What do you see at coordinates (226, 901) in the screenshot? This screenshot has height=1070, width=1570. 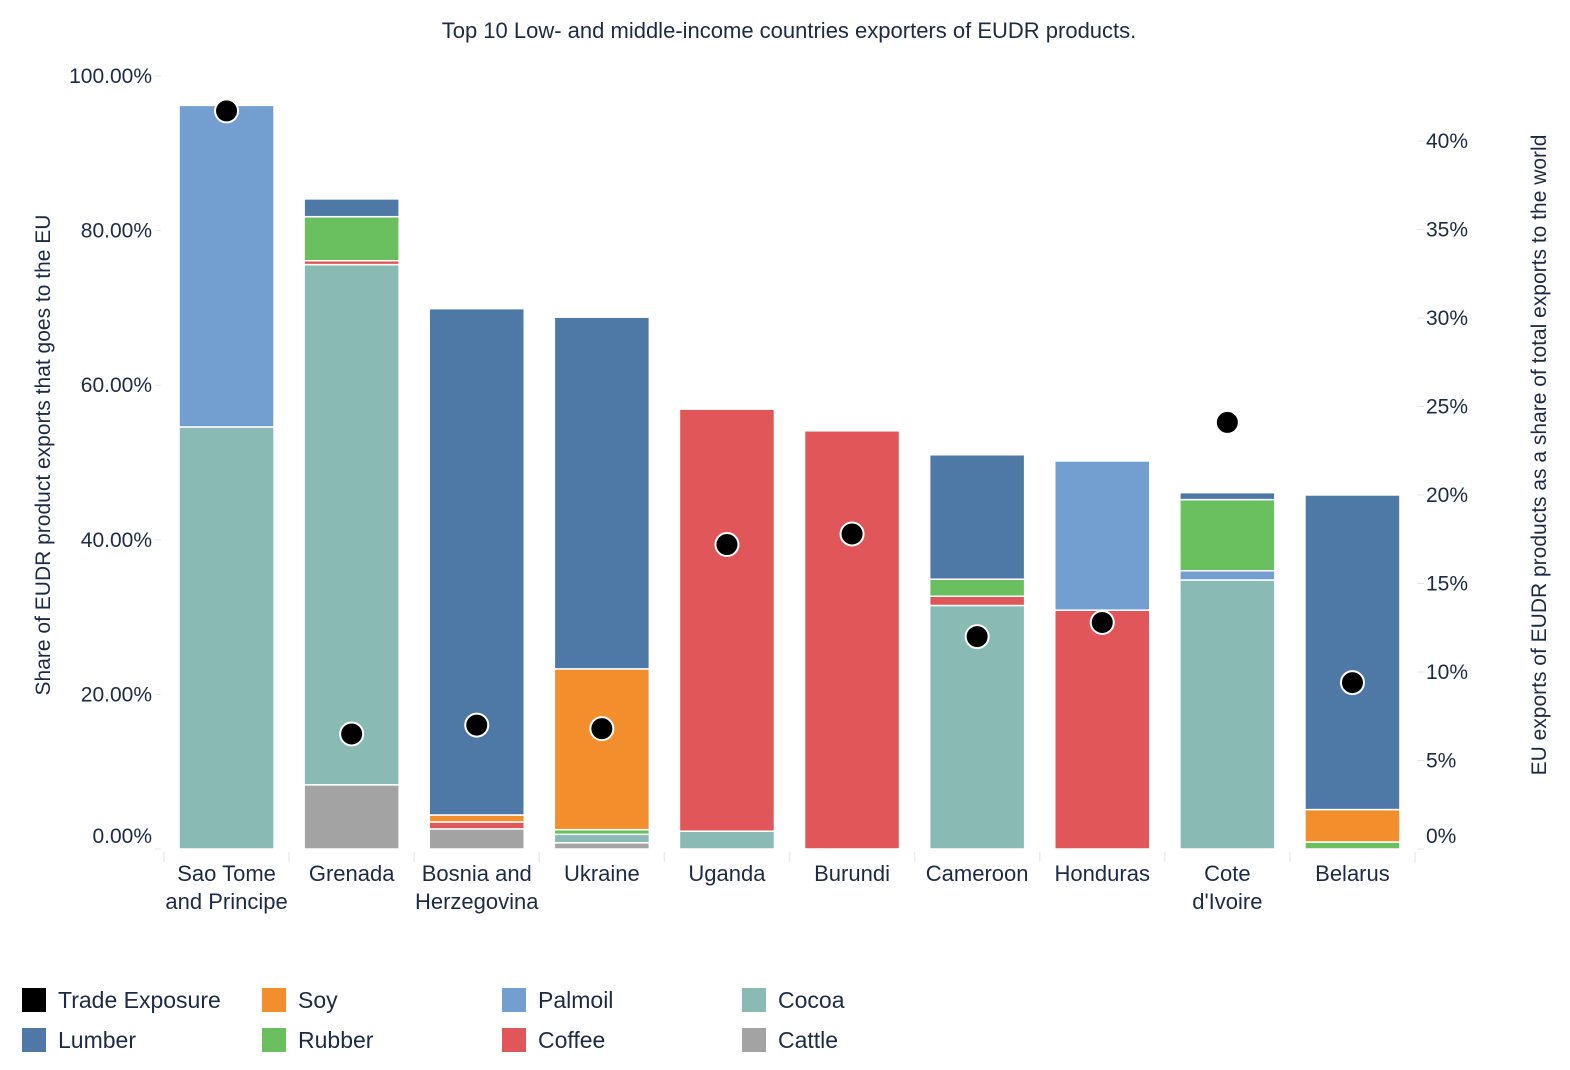 I see `x-tick-label: and Principe` at bounding box center [226, 901].